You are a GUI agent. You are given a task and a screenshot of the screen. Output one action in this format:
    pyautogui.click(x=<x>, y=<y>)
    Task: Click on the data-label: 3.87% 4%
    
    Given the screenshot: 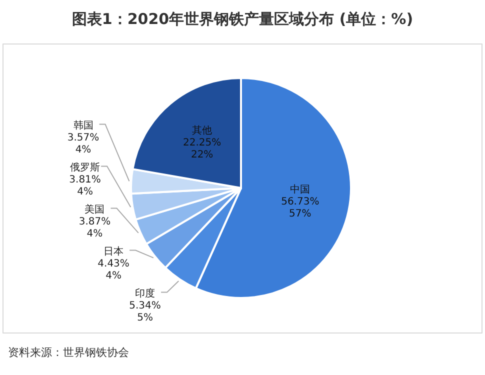 What is the action you would take?
    pyautogui.click(x=94, y=228)
    